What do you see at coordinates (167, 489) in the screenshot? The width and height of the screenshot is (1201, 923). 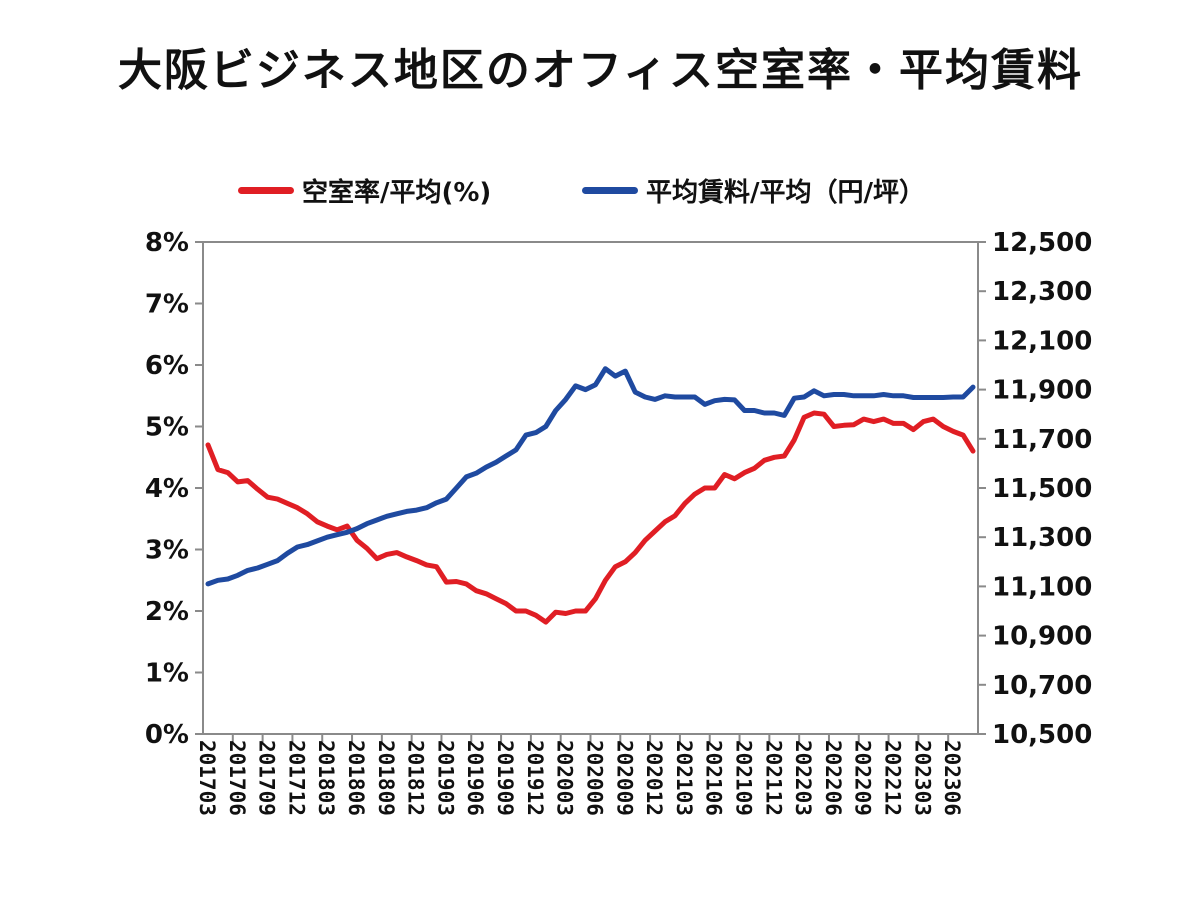 I see `y-left-tick-label: 4%` at bounding box center [167, 489].